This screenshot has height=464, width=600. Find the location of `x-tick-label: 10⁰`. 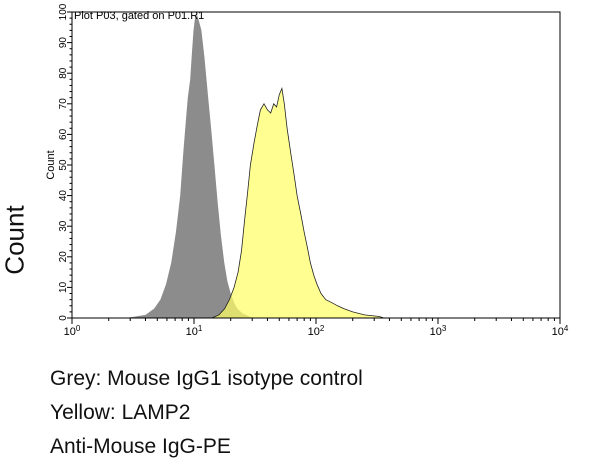

x-tick-label: 10⁰ is located at coordinates (72, 331).